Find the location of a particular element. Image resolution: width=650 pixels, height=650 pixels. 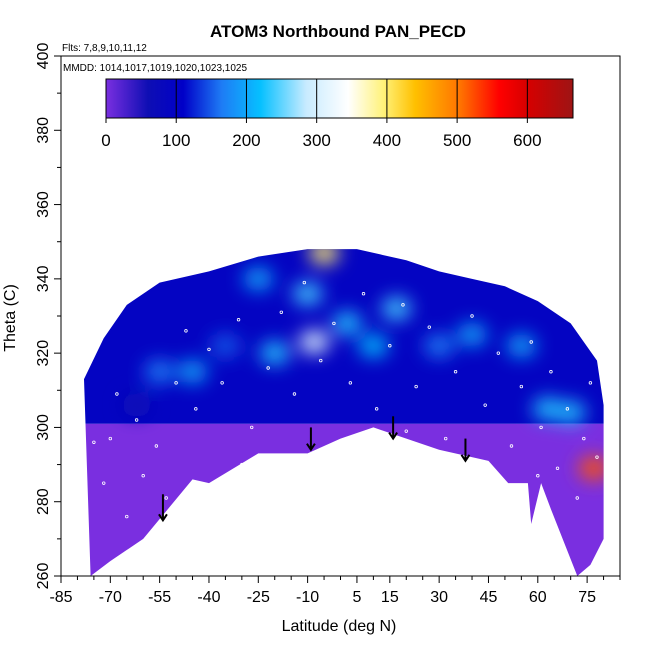

y-tick-label: 260 is located at coordinates (43, 576).